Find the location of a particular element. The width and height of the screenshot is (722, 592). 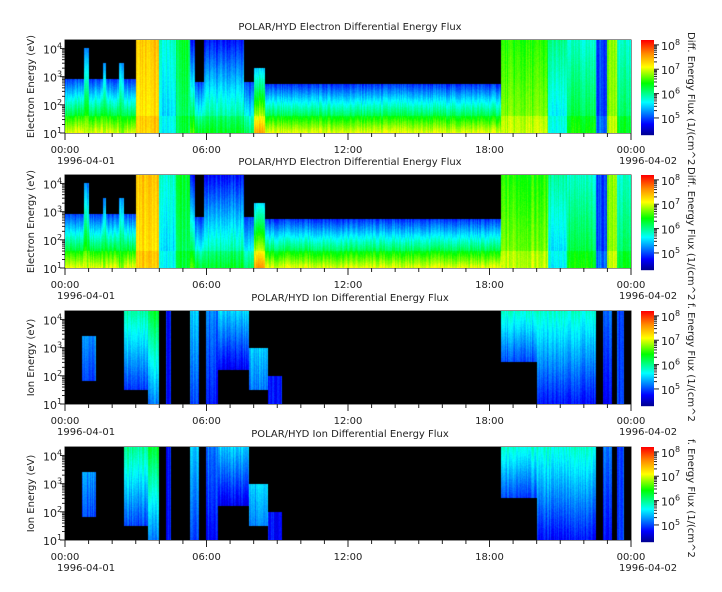

y-tick-label: 10⁴ is located at coordinates (52, 48).